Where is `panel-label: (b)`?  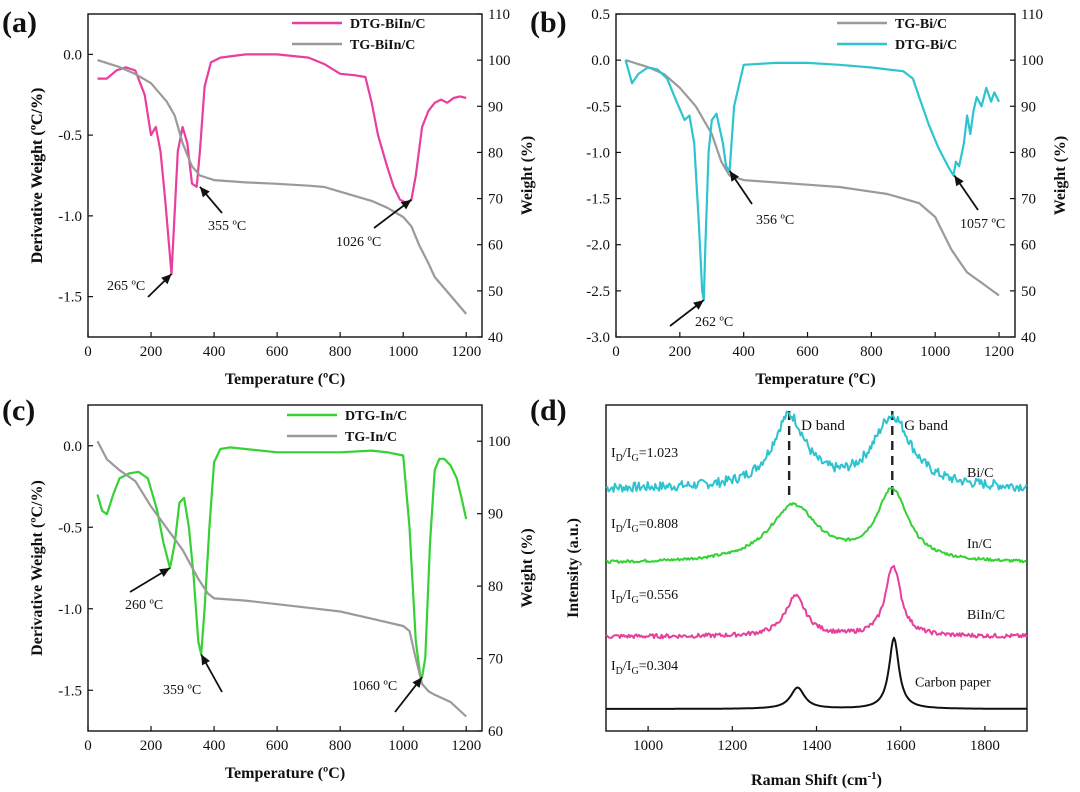
panel-label: (b) is located at coordinates (548, 22).